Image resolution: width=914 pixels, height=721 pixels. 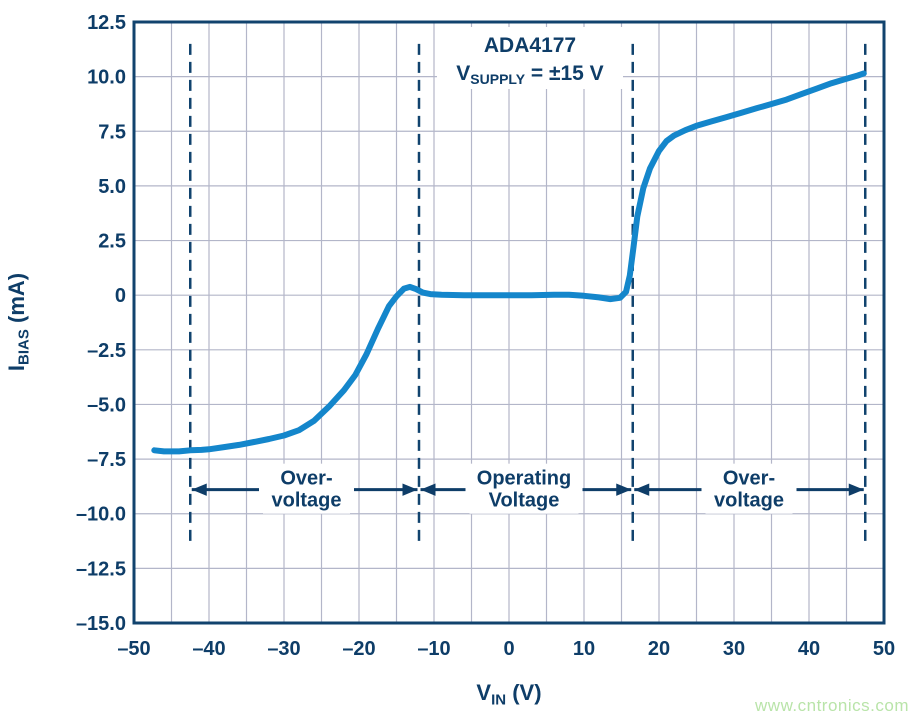 I want to click on x-tick-label: 10, so click(x=584, y=649).